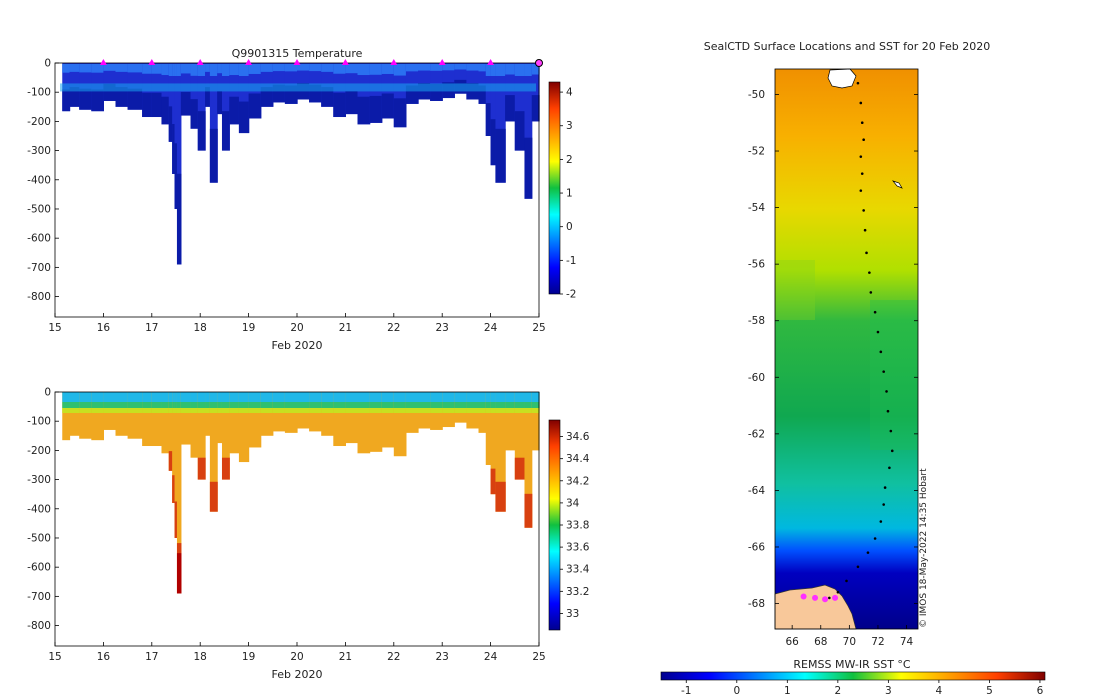 Image resolution: width=1100 pixels, height=700 pixels. Describe the element at coordinates (47, 64) in the screenshot. I see `y-tick-label: 0` at that location.